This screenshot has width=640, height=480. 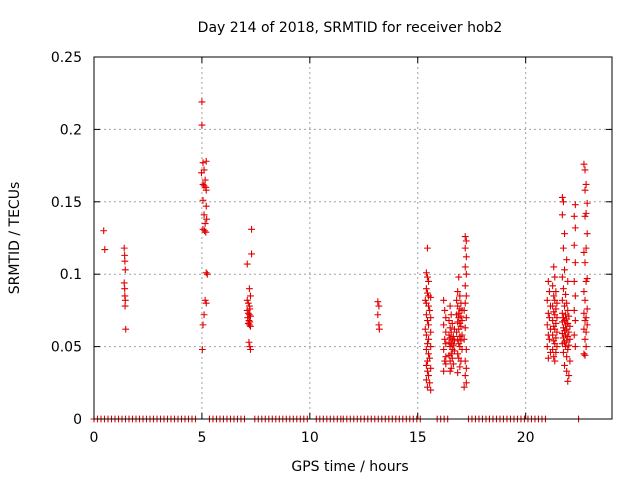 I want to click on y-tick-label: 0.25, so click(x=66, y=58).